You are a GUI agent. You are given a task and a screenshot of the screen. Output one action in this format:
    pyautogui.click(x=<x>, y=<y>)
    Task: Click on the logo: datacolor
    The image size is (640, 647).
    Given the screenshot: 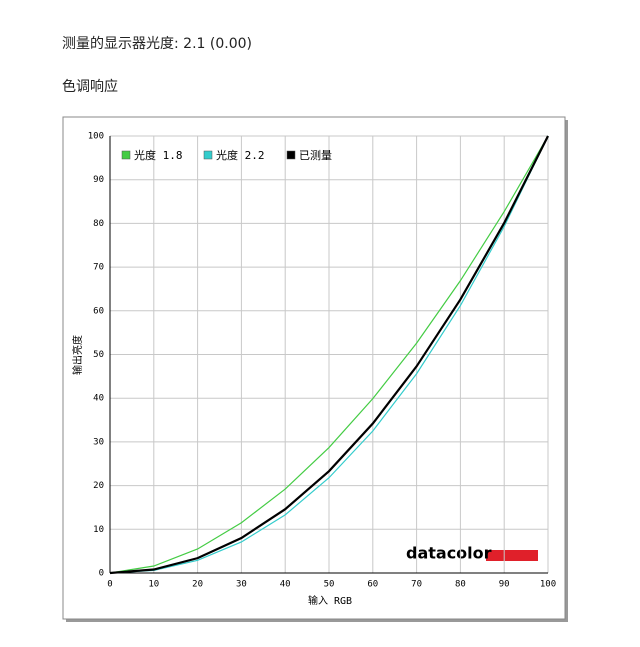 What is the action you would take?
    pyautogui.click(x=449, y=553)
    